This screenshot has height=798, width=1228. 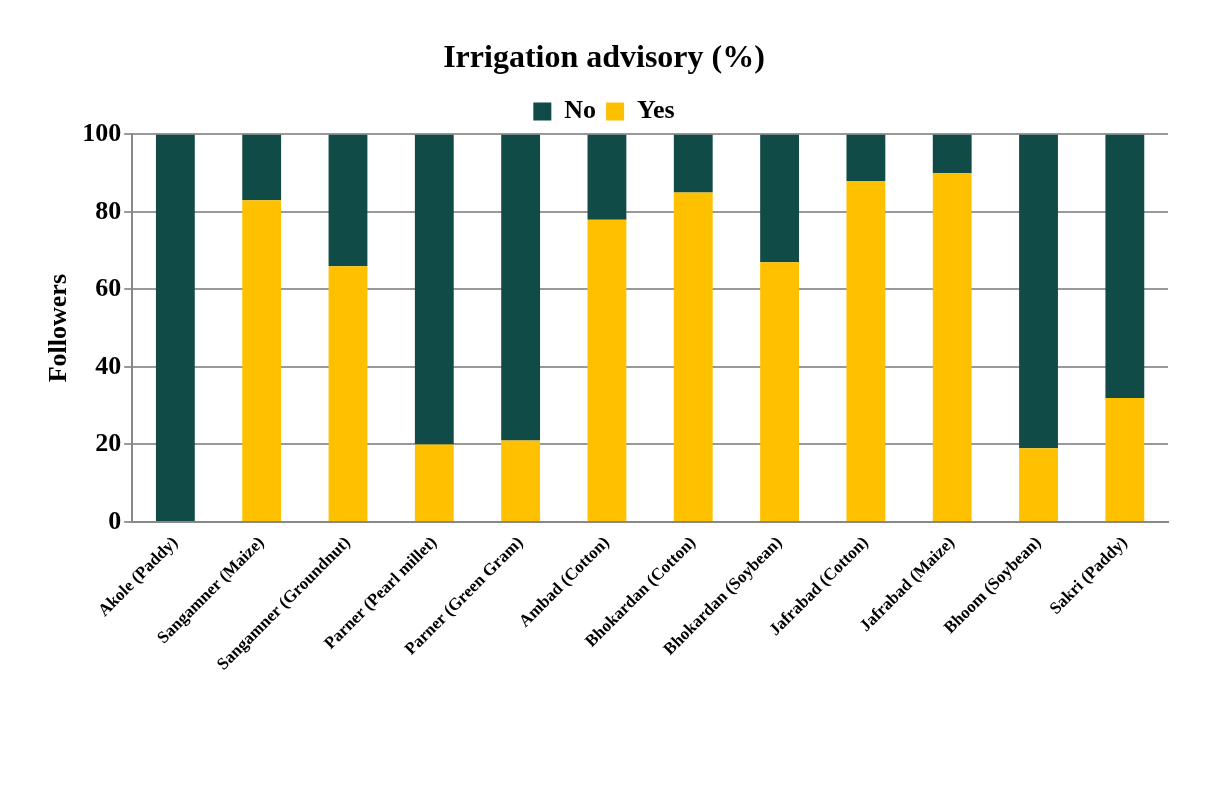 I want to click on y-tick-label: 80, so click(x=108, y=210).